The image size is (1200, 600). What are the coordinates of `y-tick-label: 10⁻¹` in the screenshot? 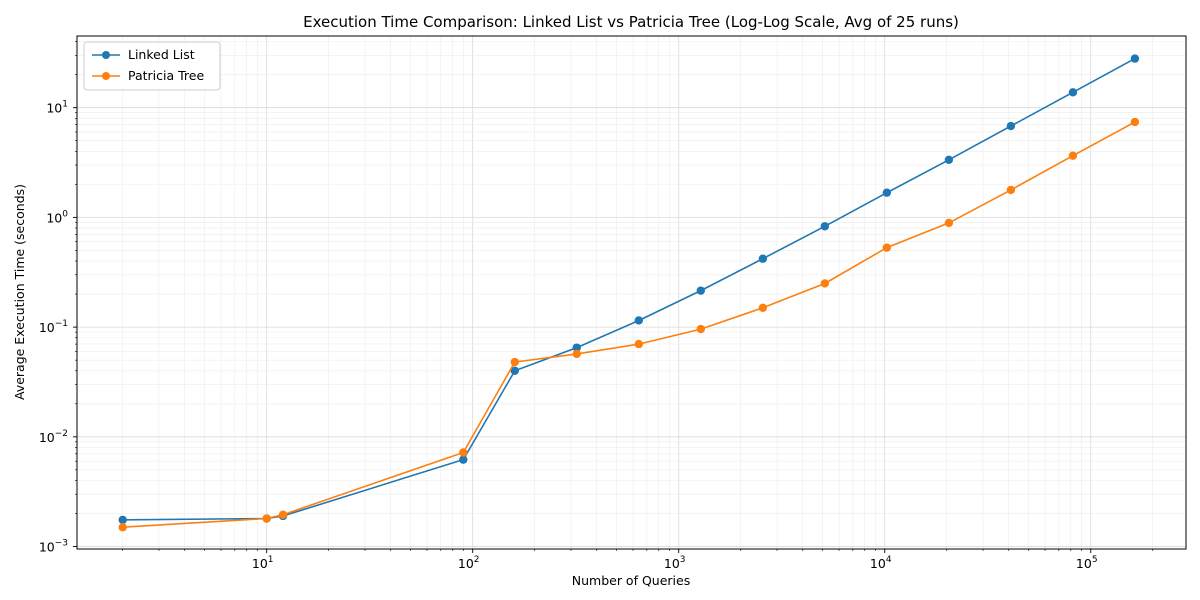 It's located at (53, 327).